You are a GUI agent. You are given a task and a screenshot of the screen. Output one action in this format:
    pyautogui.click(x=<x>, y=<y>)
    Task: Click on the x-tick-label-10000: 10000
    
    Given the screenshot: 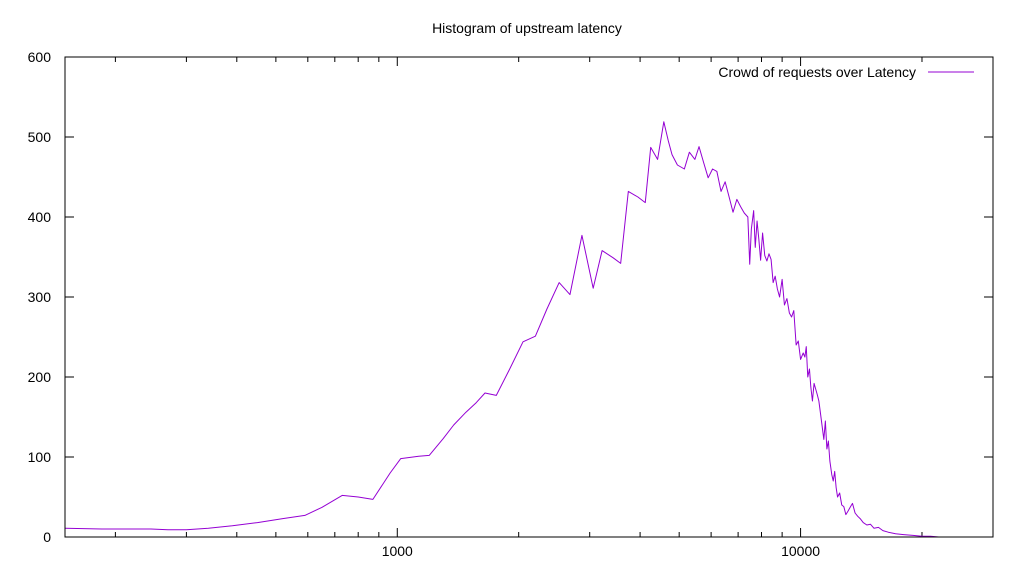 What is the action you would take?
    pyautogui.click(x=800, y=551)
    